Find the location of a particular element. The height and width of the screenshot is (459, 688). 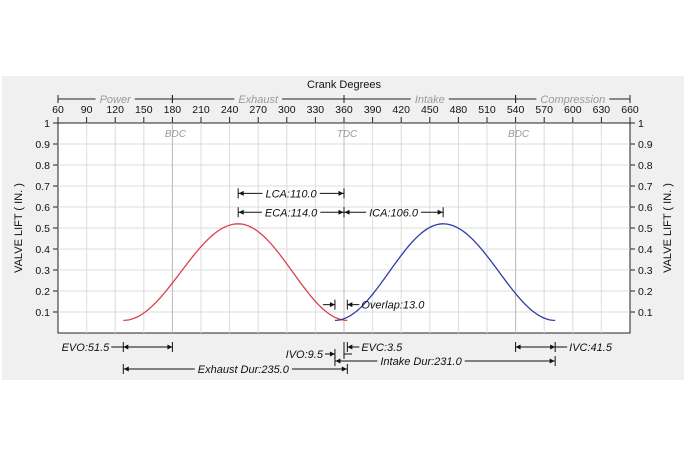

y-tick-label-right: 0.8 is located at coordinates (645, 166).